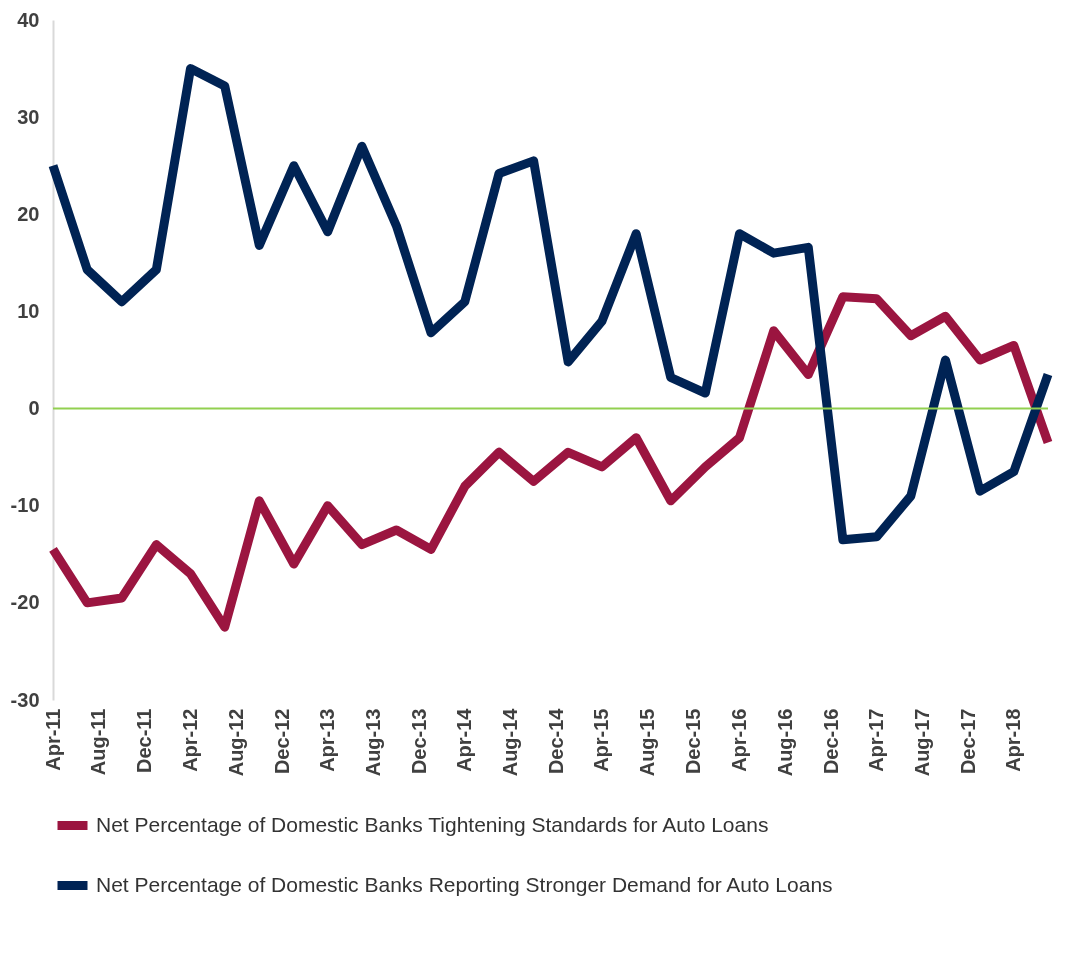 This screenshot has height=960, width=1079. I want to click on x-tick-label: Apr-17, so click(876, 740).